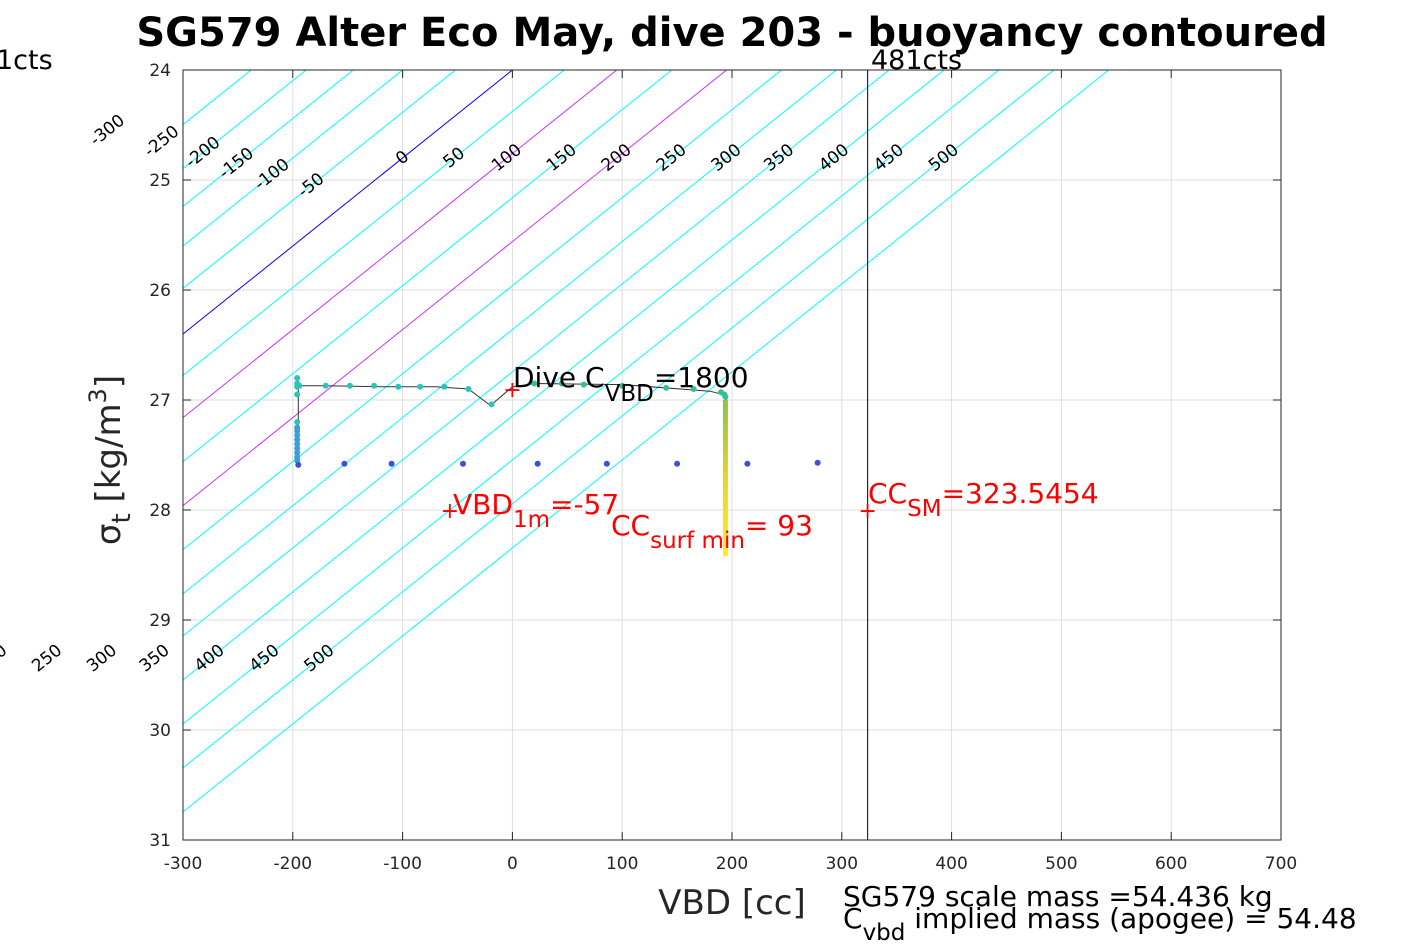 This screenshot has width=1417, height=945. Describe the element at coordinates (853, 918) in the screenshot. I see `implied-mass-pre: C` at that location.